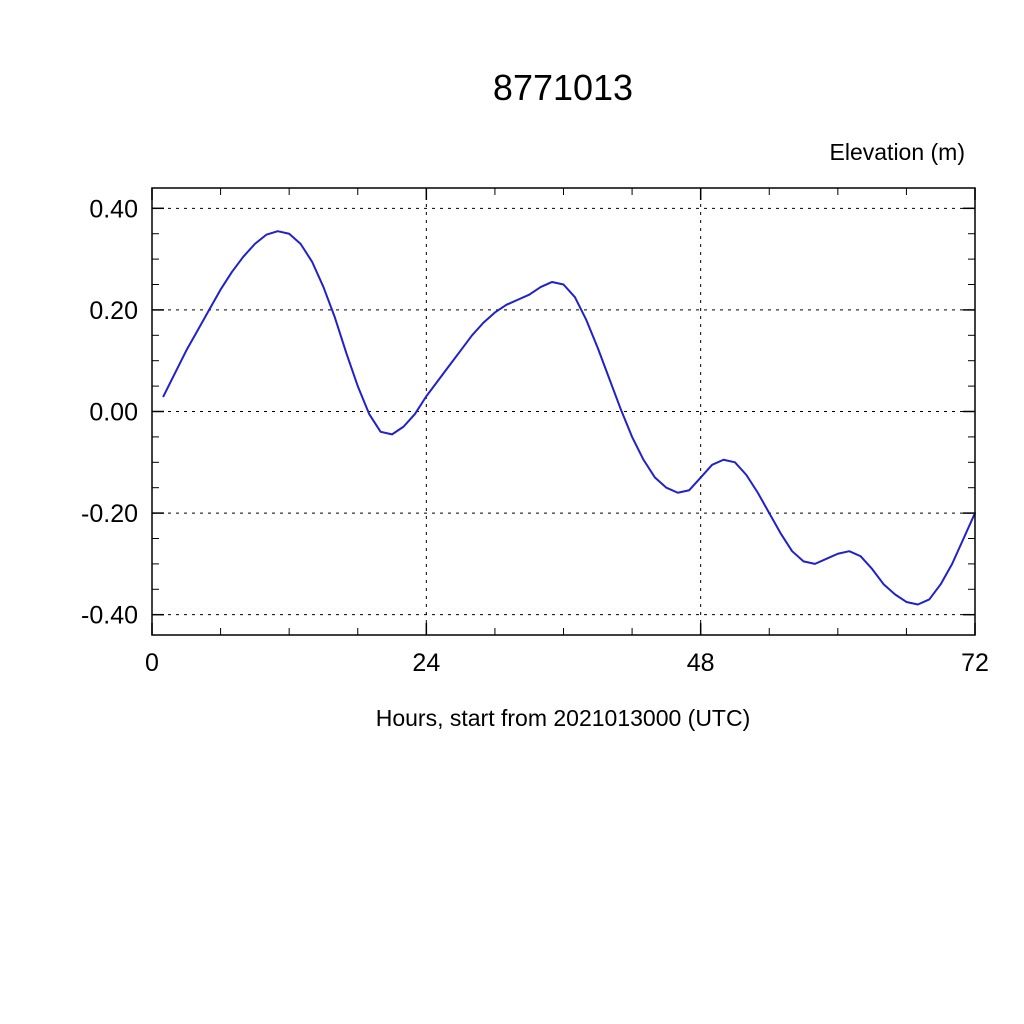 This screenshot has width=1024, height=1024. I want to click on x-tick-label: 0, so click(152, 663).